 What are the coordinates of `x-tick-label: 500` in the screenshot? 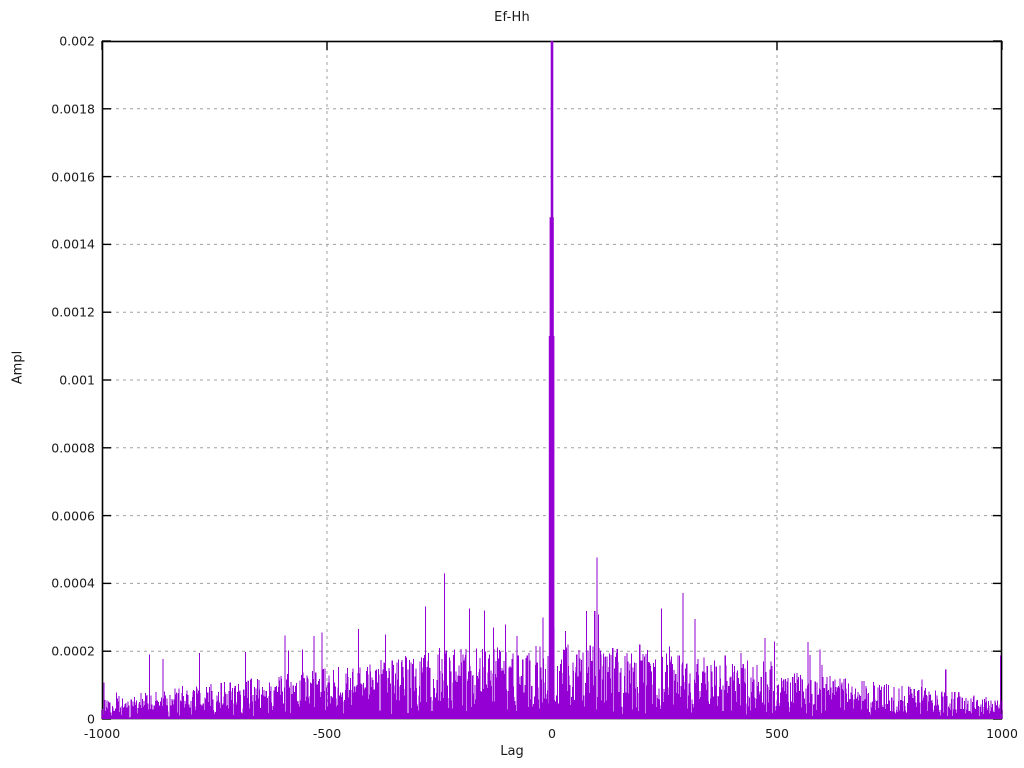 It's located at (777, 733).